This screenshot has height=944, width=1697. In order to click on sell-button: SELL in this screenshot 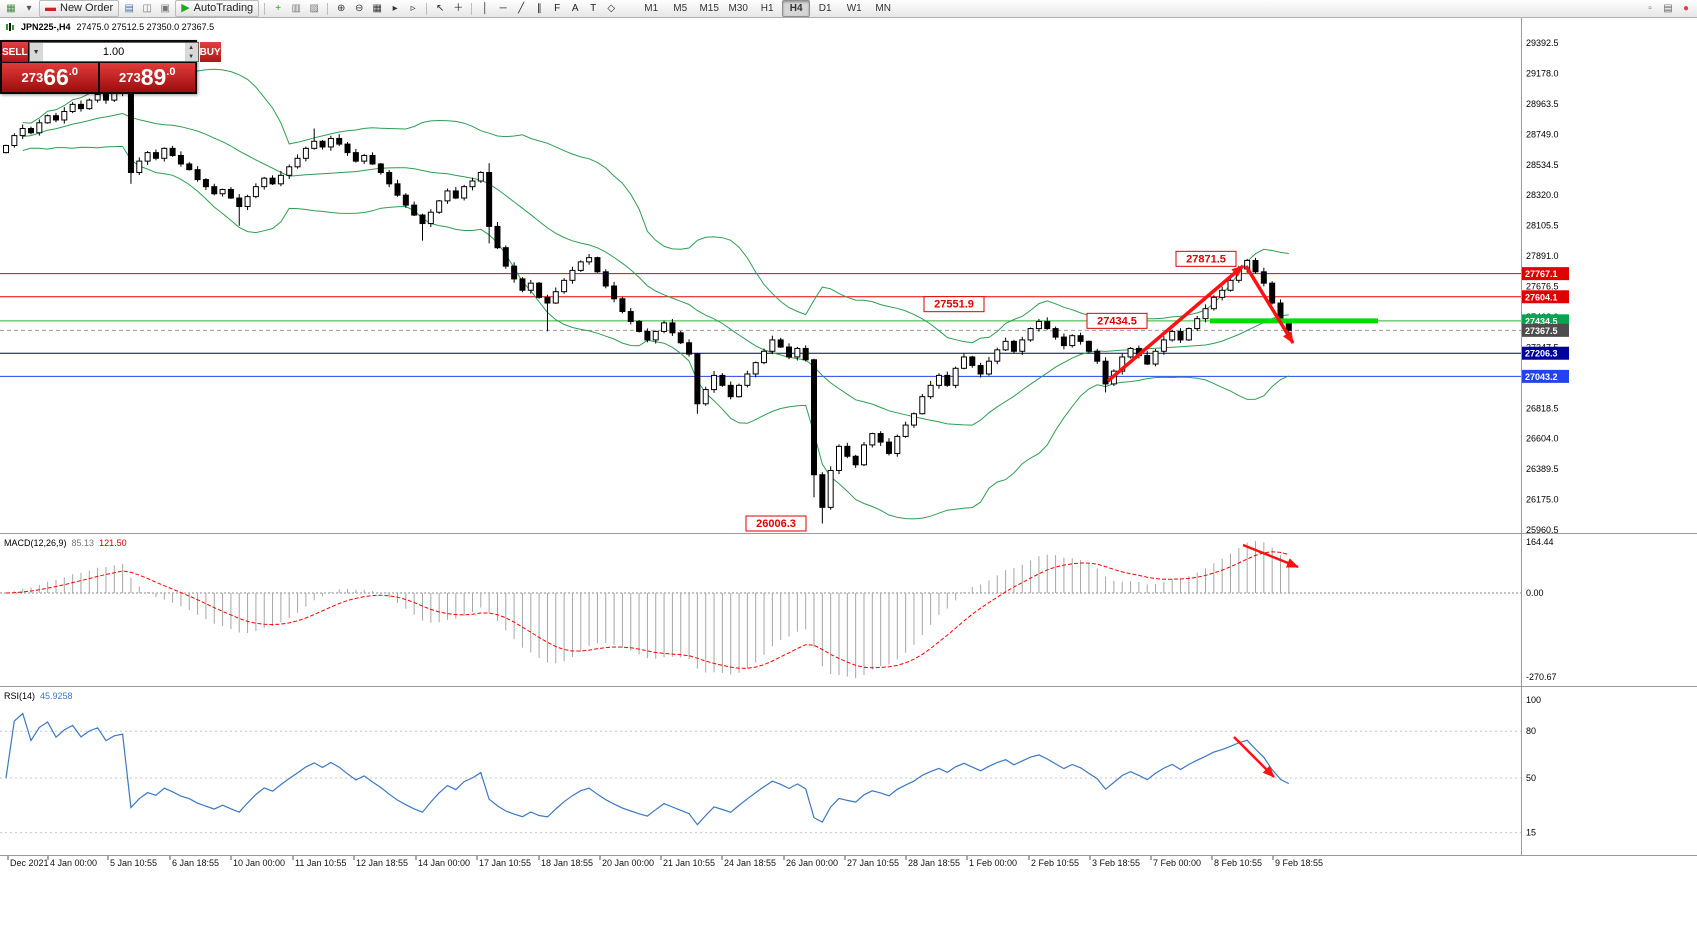, I will do `click(15, 52)`.